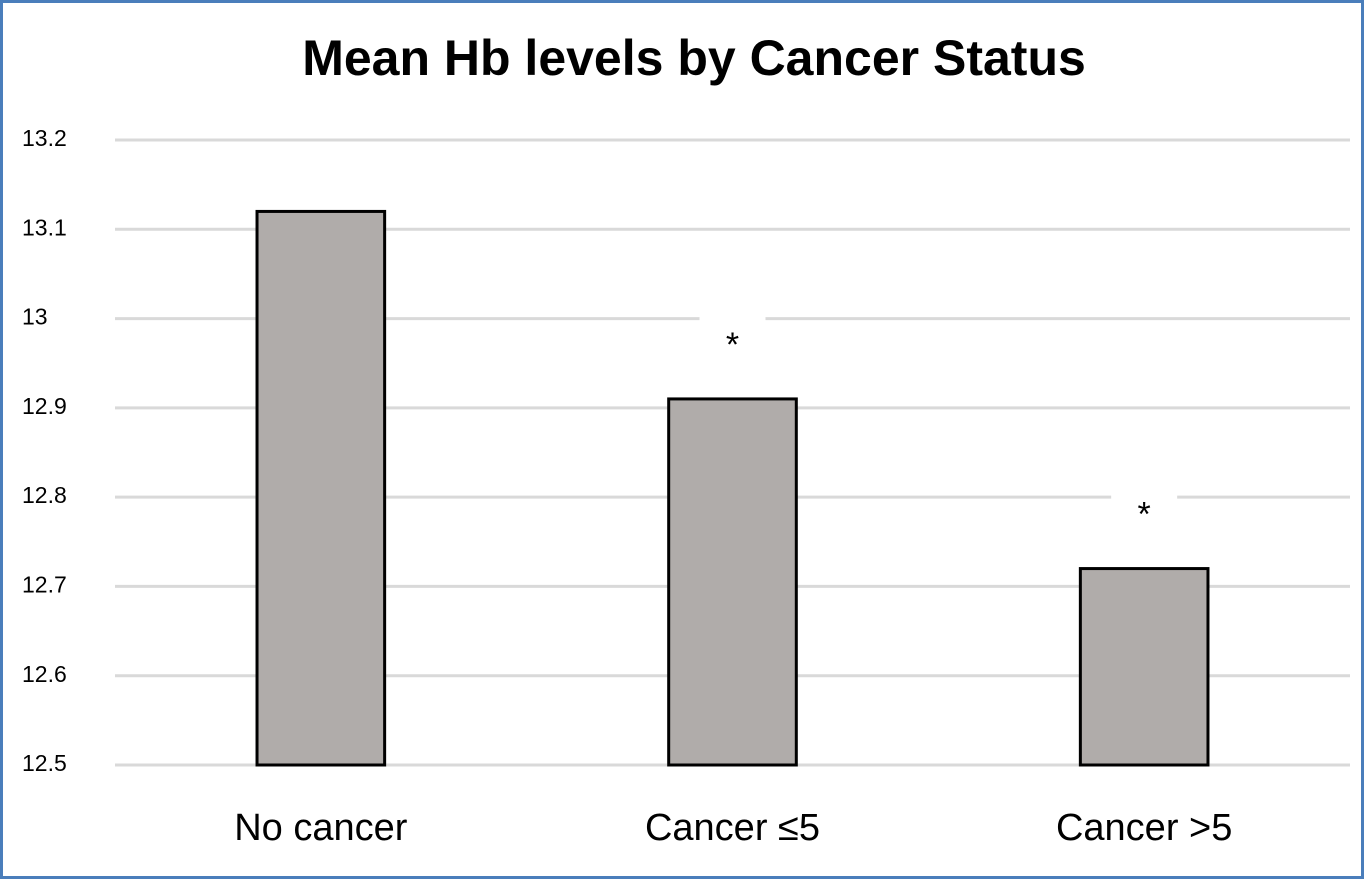 The width and height of the screenshot is (1364, 879). I want to click on x-tick-label: Cancer >5, so click(1144, 828).